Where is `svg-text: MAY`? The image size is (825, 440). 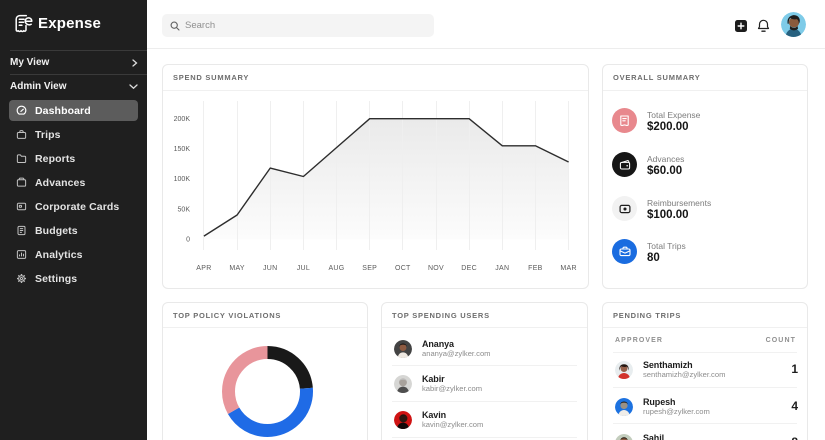 svg-text: MAY is located at coordinates (237, 268).